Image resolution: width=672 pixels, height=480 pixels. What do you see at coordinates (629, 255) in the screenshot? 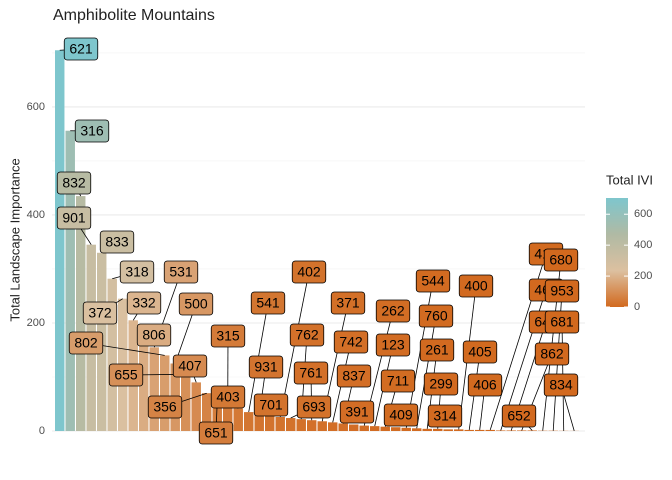
I see `legend: 0 200 400 600` at bounding box center [629, 255].